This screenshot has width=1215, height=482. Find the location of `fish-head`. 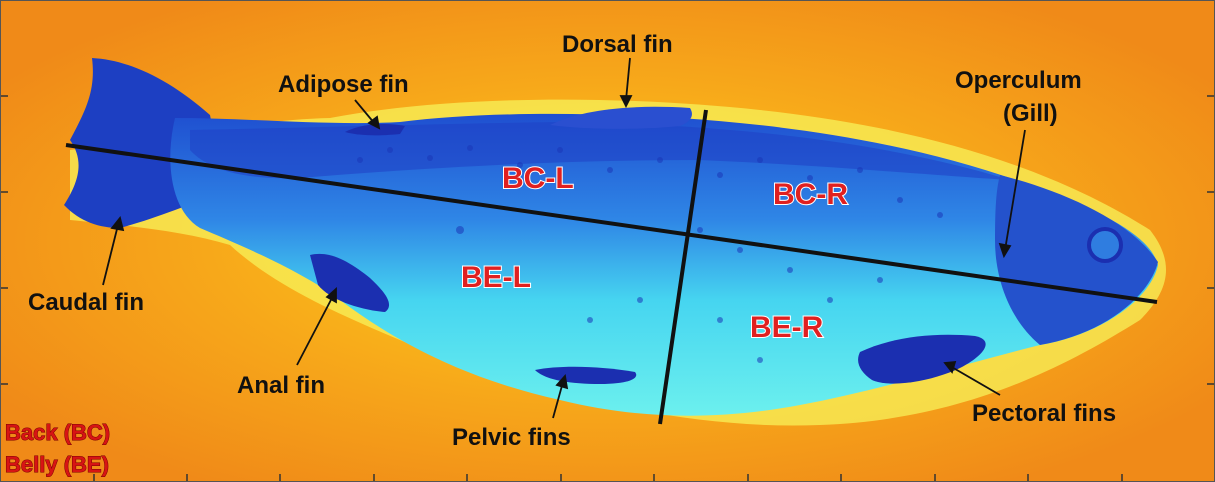

fish-head is located at coordinates (1076, 260).